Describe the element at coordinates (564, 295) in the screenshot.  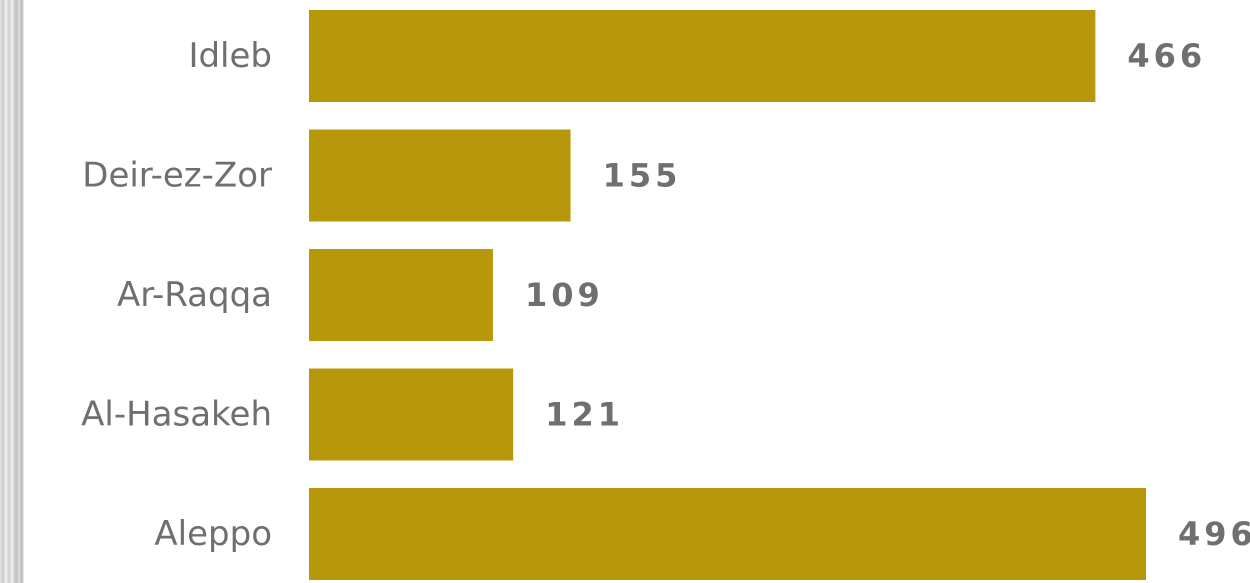
I see `value-label: 109` at that location.